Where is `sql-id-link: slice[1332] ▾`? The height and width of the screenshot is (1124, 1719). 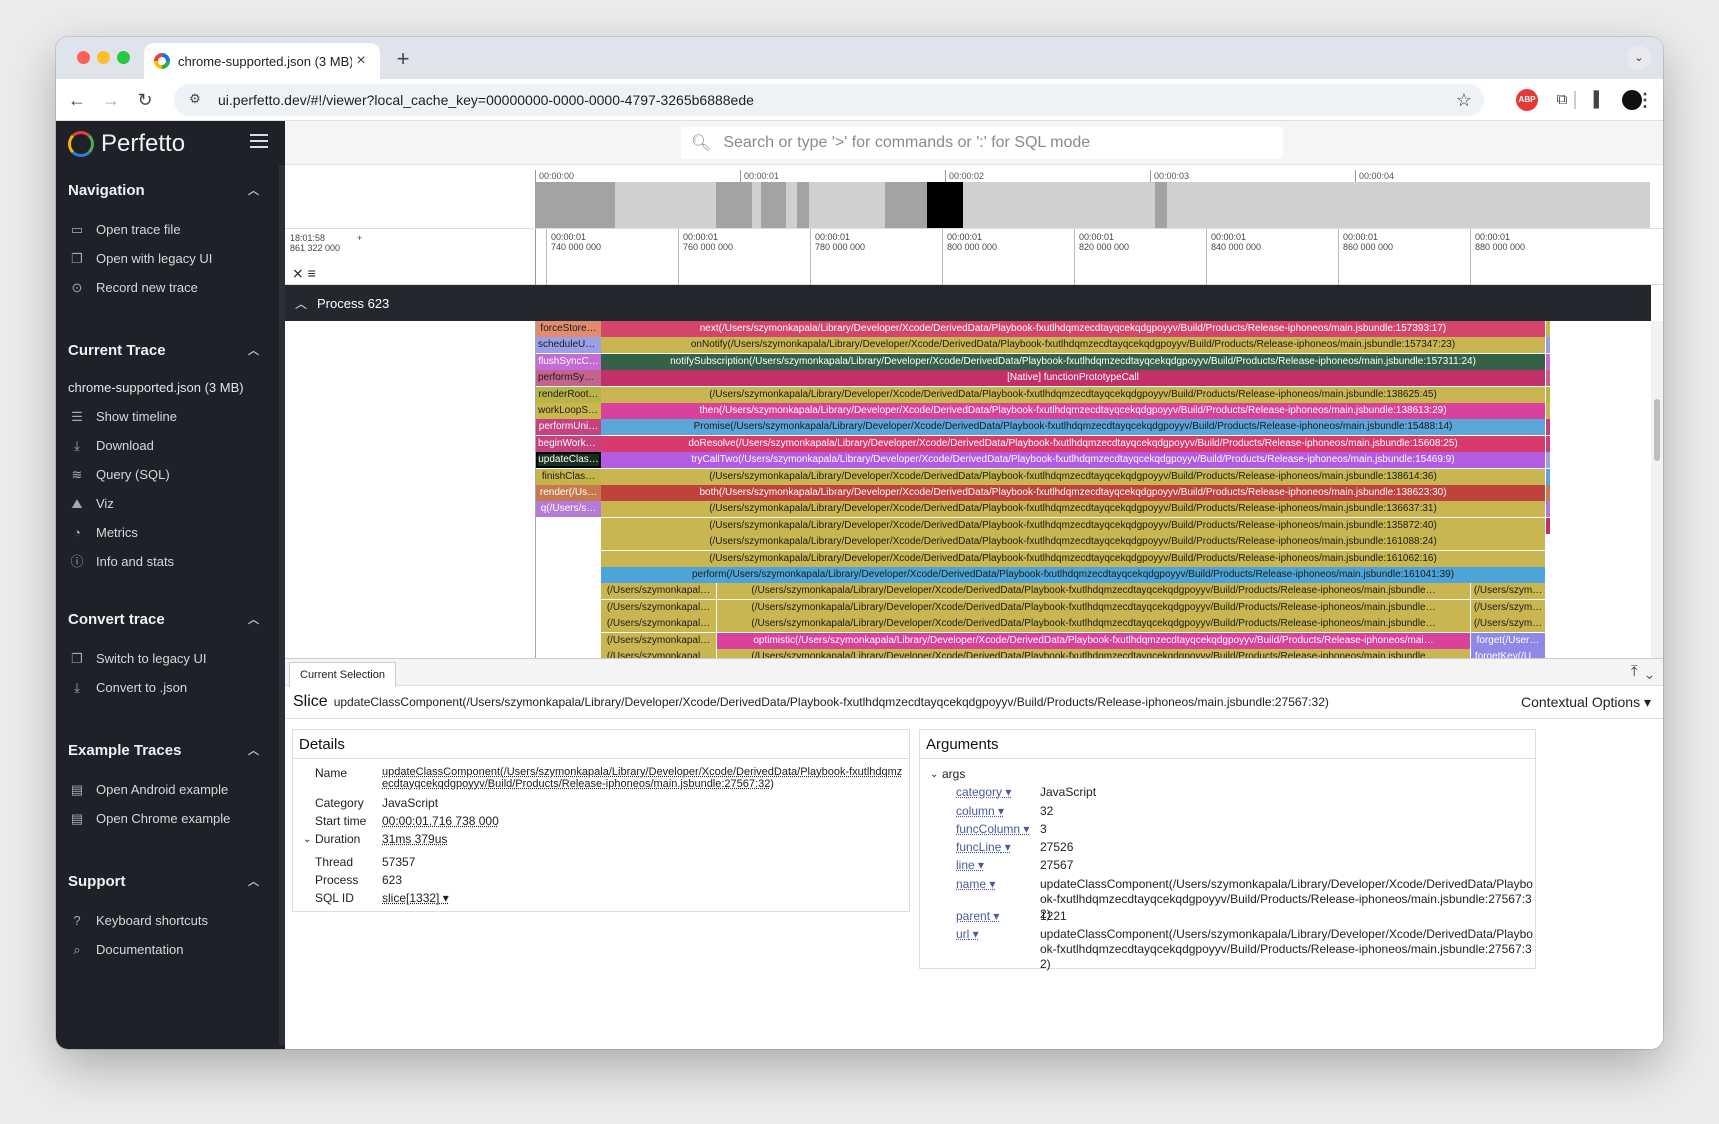 sql-id-link: slice[1332] ▾ is located at coordinates (415, 898).